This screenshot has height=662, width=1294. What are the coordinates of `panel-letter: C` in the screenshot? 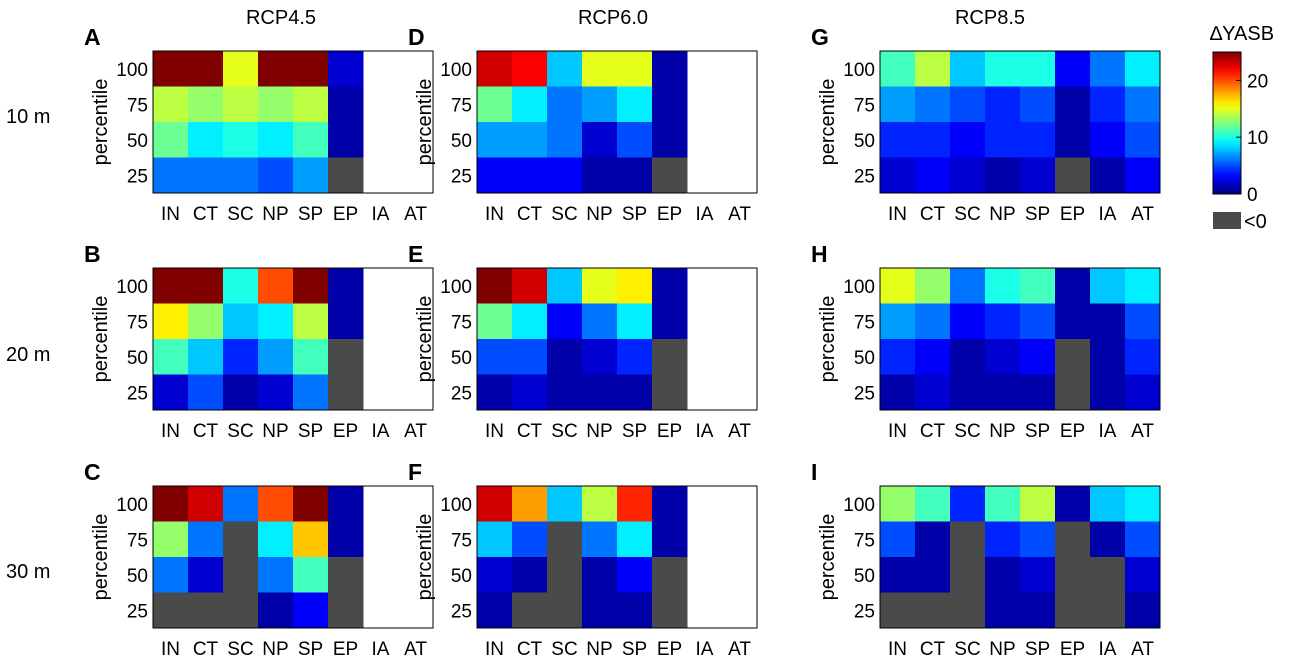 It's located at (92, 472).